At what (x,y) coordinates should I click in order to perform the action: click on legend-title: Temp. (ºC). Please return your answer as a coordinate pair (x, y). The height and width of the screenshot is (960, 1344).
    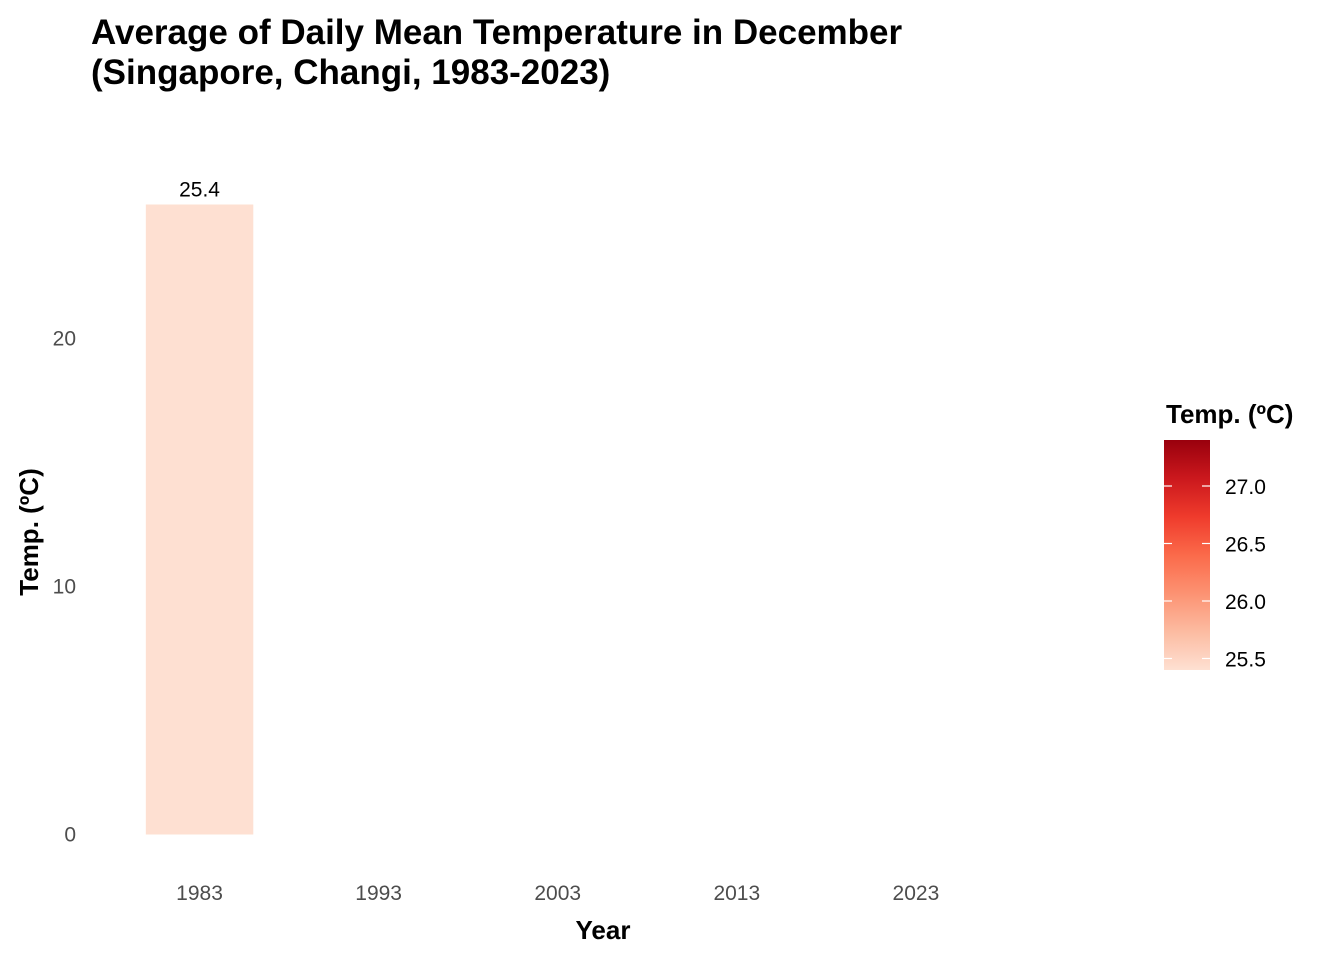
    Looking at the image, I should click on (1229, 414).